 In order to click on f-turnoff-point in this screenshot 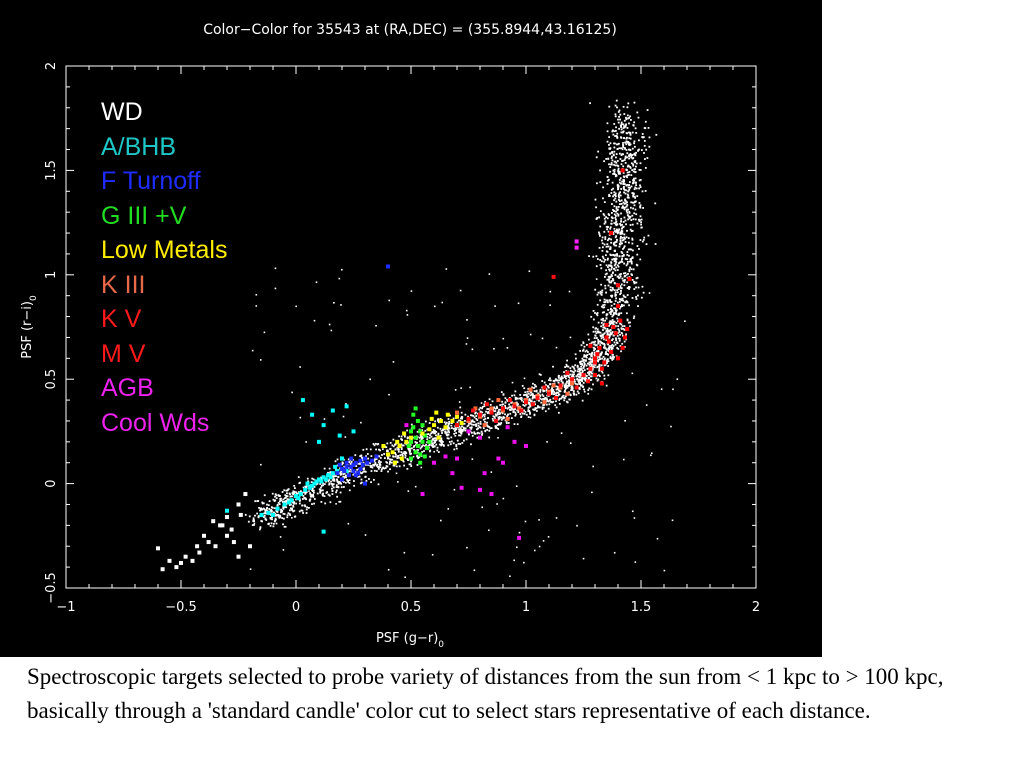, I will do `click(355, 462)`.